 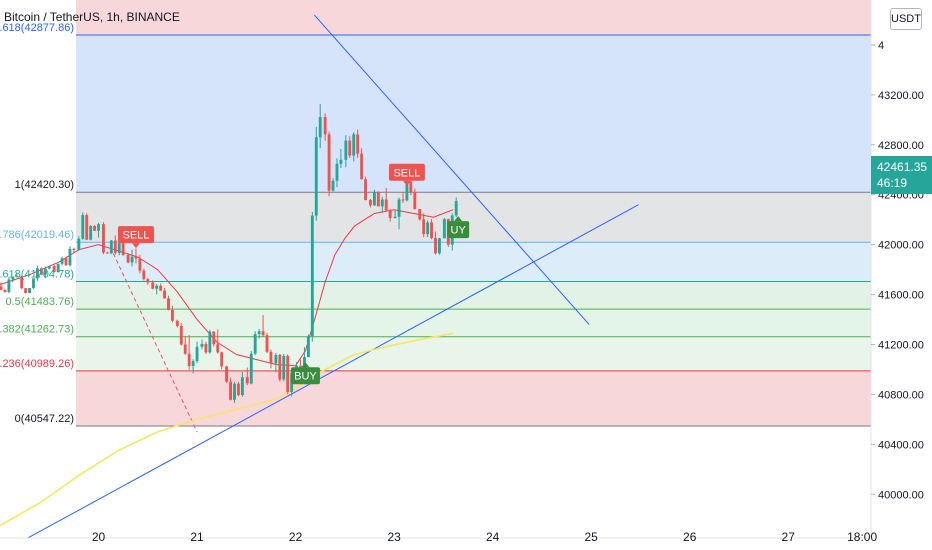 What do you see at coordinates (901, 395) in the screenshot?
I see `y-tick-label: 40800.00` at bounding box center [901, 395].